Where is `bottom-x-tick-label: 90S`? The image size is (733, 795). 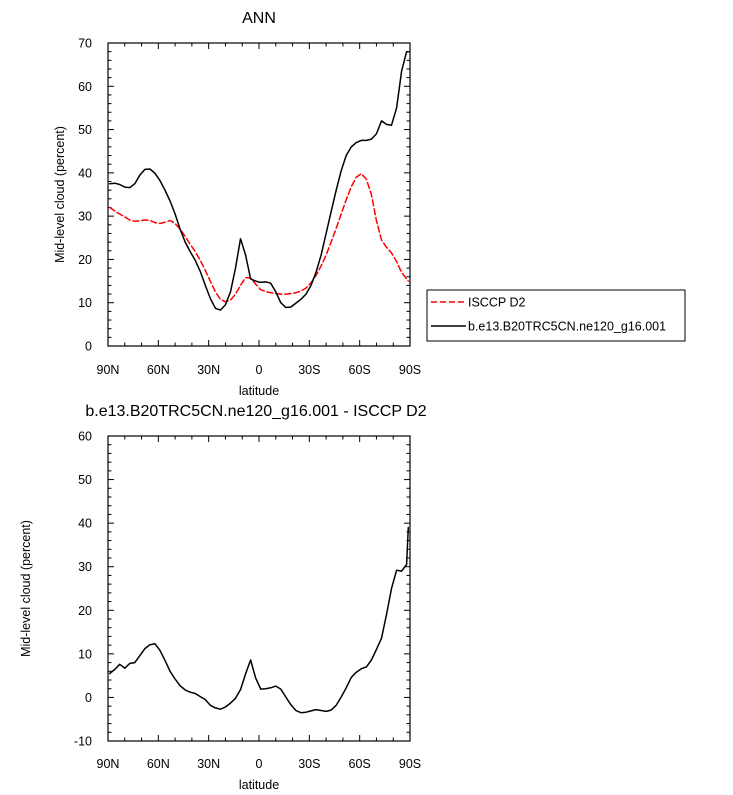
bottom-x-tick-label: 90S is located at coordinates (410, 764).